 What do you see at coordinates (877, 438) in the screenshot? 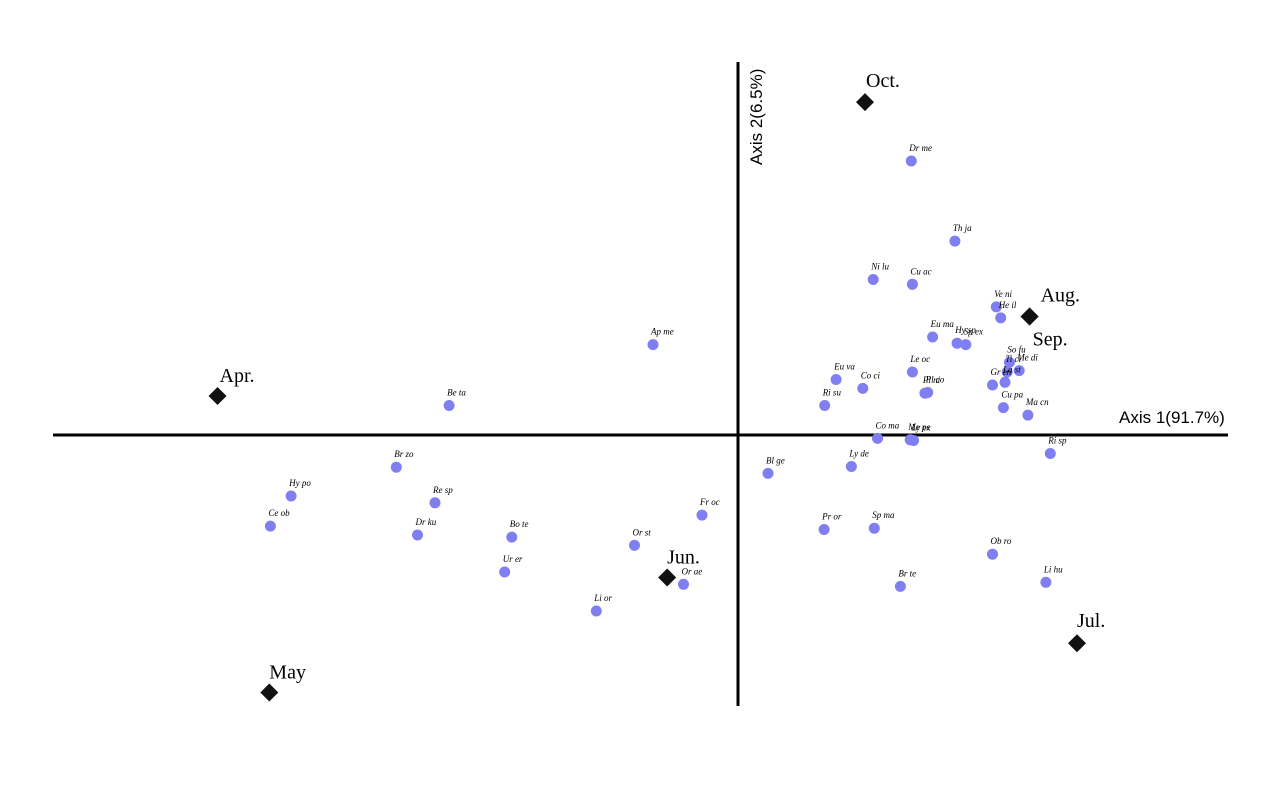
I see `species-point-co-ma` at bounding box center [877, 438].